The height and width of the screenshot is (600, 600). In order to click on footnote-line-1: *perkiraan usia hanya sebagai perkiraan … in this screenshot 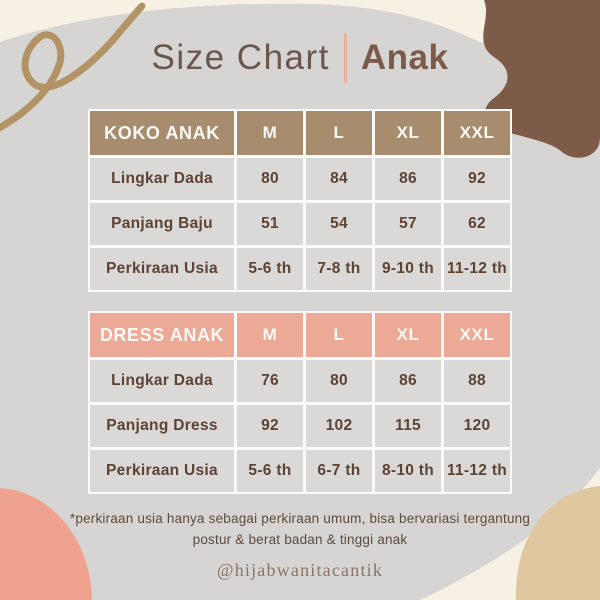, I will do `click(300, 518)`.